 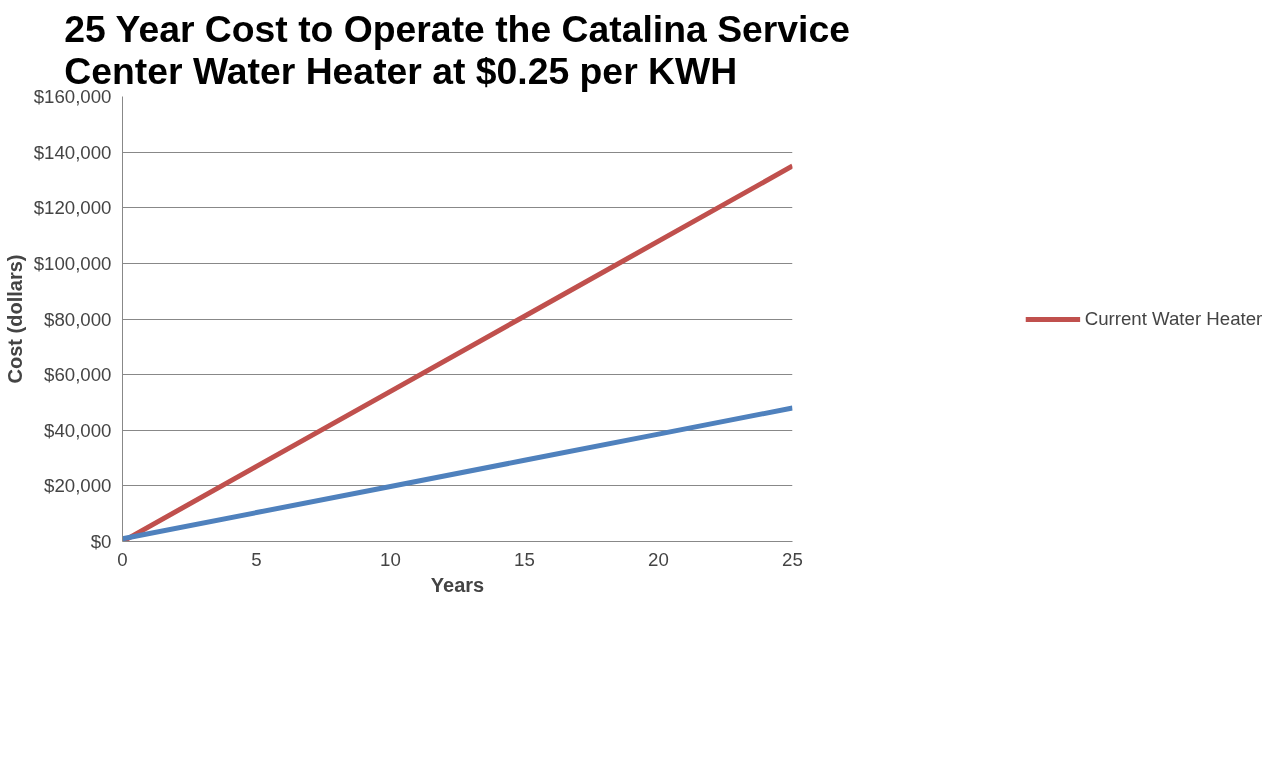 What do you see at coordinates (78, 430) in the screenshot?
I see `y-tick-label: $40,000` at bounding box center [78, 430].